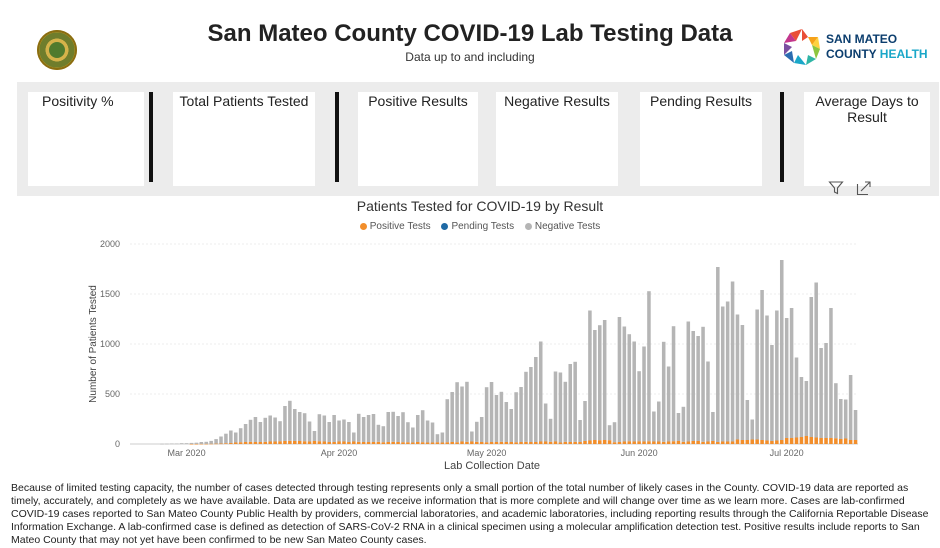  What do you see at coordinates (418, 139) in the screenshot?
I see `kpi-card-positive: Positive Results` at bounding box center [418, 139].